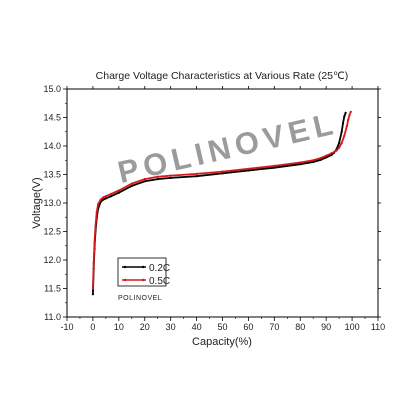 This screenshot has width=416, height=416. What do you see at coordinates (52, 289) in the screenshot?
I see `y-tick-label: 11.5` at bounding box center [52, 289].